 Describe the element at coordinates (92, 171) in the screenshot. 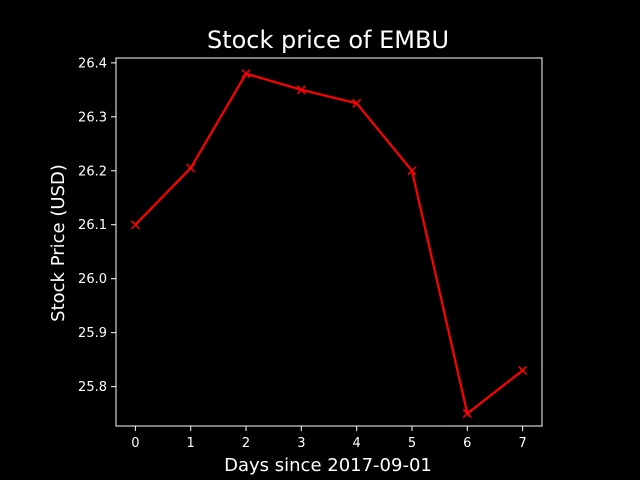

I see `y-tick-label: 26.2` at that location.